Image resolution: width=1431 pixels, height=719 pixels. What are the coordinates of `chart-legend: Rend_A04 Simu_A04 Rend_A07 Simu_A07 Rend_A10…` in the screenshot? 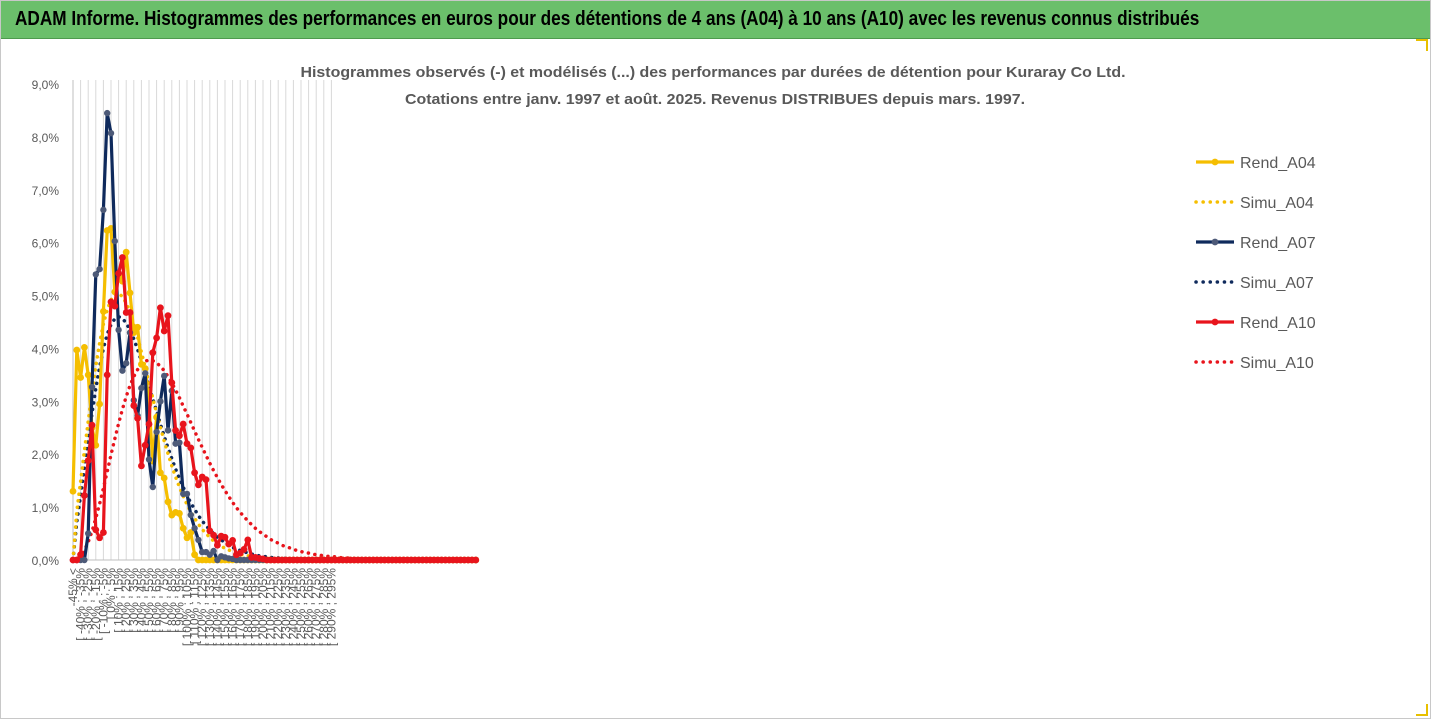 It's located at (1255, 263).